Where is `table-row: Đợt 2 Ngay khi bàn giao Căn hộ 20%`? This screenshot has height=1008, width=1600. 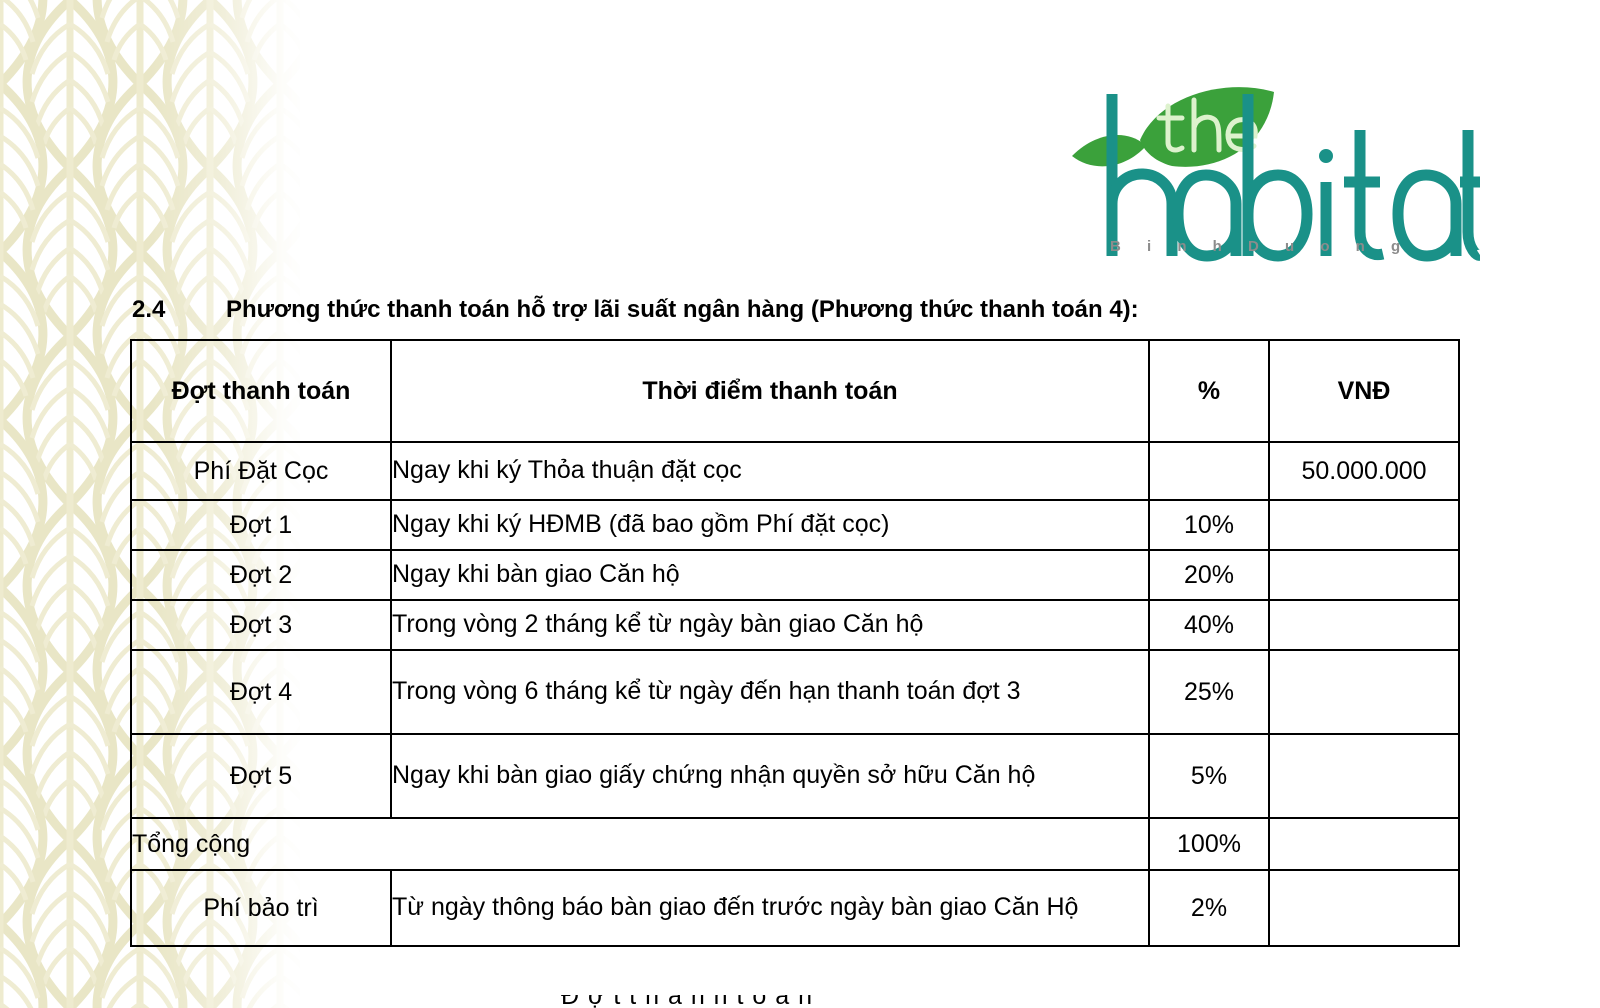 table-row: Đợt 2 Ngay khi bàn giao Căn hộ 20% is located at coordinates (795, 575).